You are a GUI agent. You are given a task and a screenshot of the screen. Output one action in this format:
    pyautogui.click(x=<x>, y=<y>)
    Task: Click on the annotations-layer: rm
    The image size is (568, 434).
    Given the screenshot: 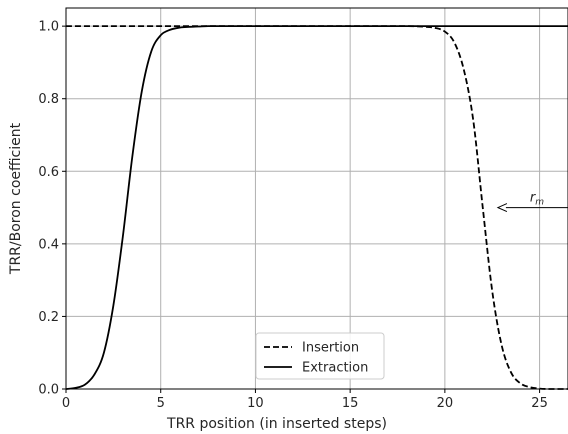 What is the action you would take?
    pyautogui.click(x=532, y=202)
    